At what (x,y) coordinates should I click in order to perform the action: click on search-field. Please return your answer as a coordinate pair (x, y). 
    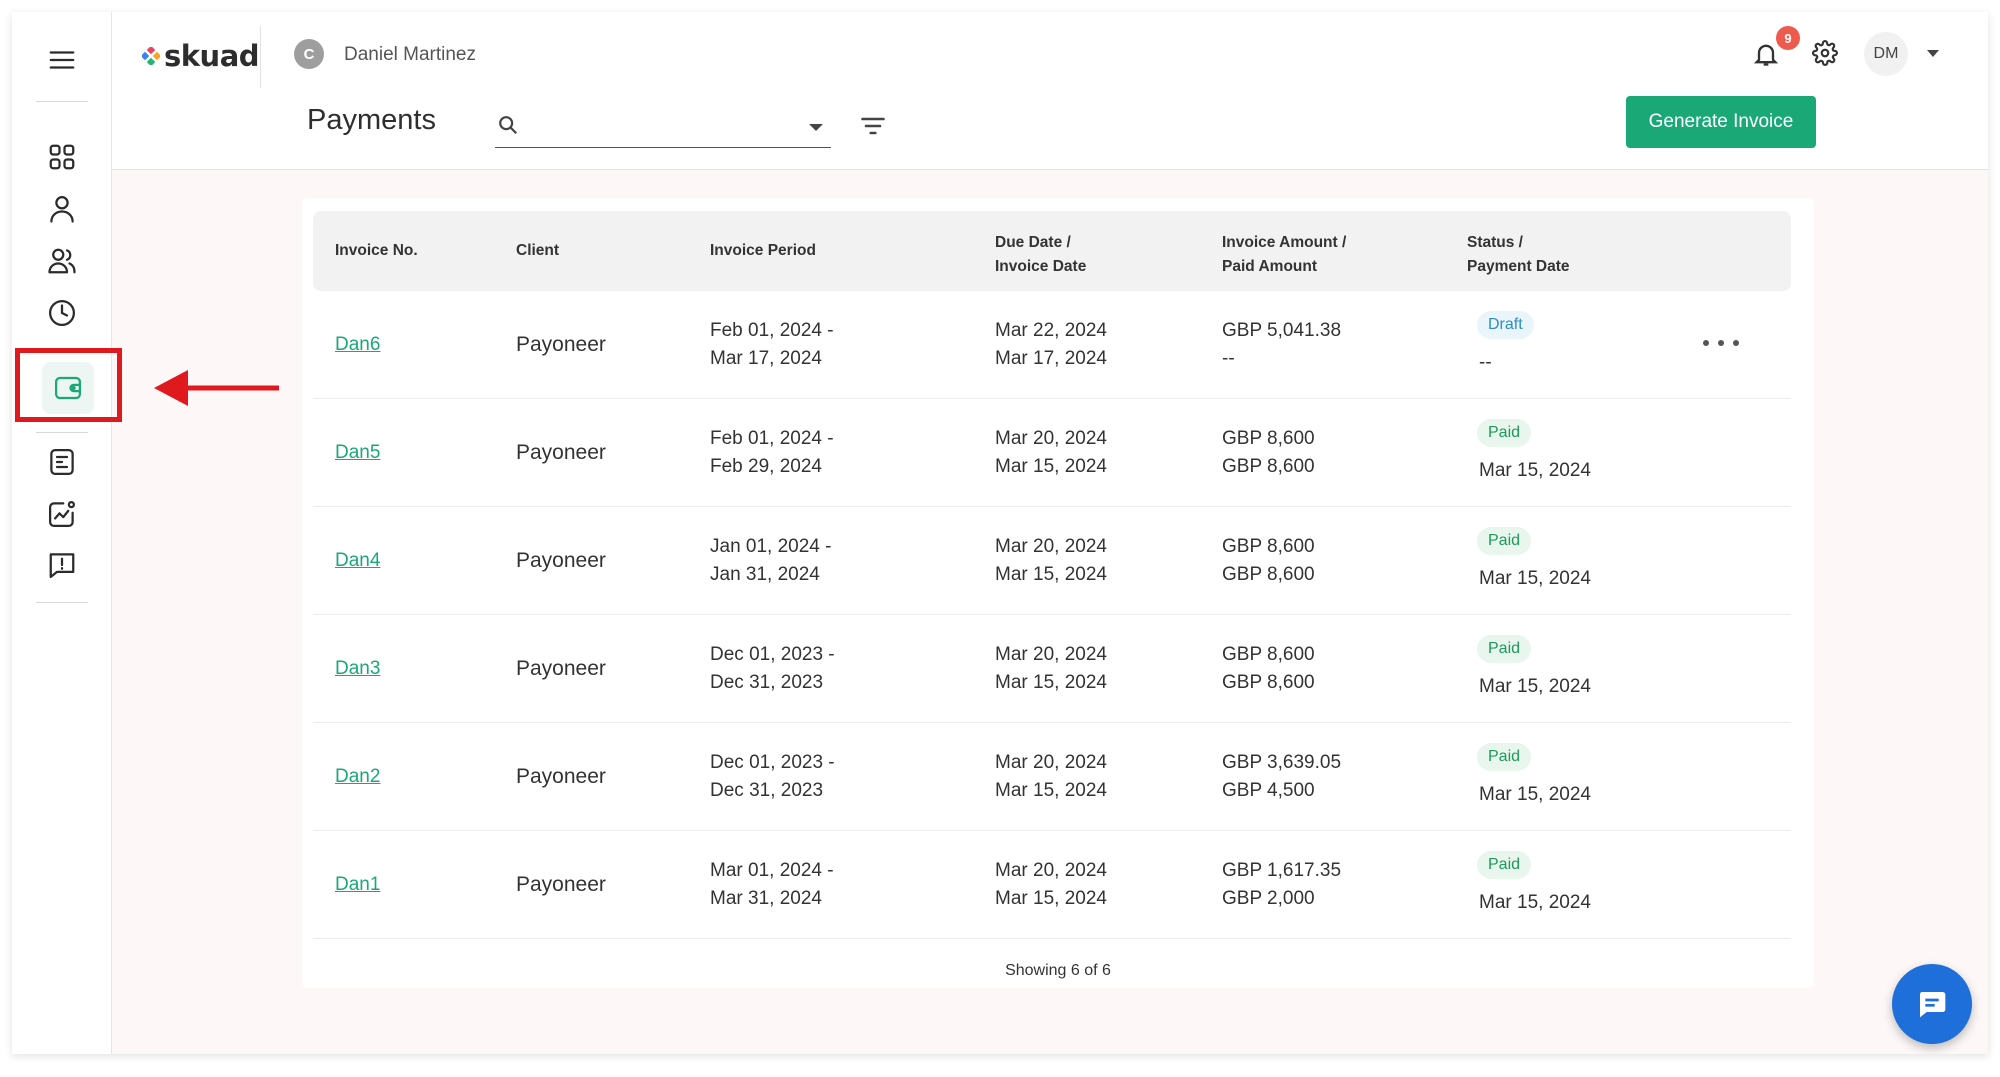
    Looking at the image, I should click on (663, 128).